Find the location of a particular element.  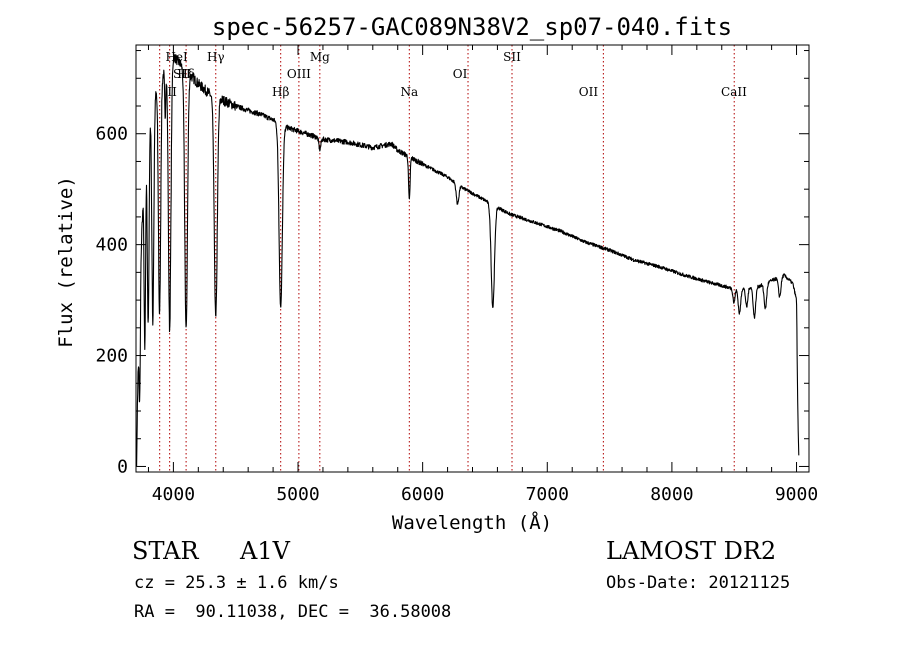

line-marker-label: Hγ is located at coordinates (216, 57).